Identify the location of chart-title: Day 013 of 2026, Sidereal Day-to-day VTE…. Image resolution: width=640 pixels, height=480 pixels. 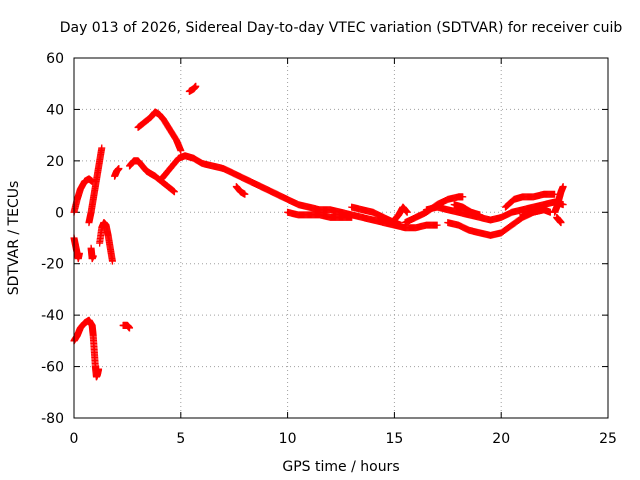
(341, 28).